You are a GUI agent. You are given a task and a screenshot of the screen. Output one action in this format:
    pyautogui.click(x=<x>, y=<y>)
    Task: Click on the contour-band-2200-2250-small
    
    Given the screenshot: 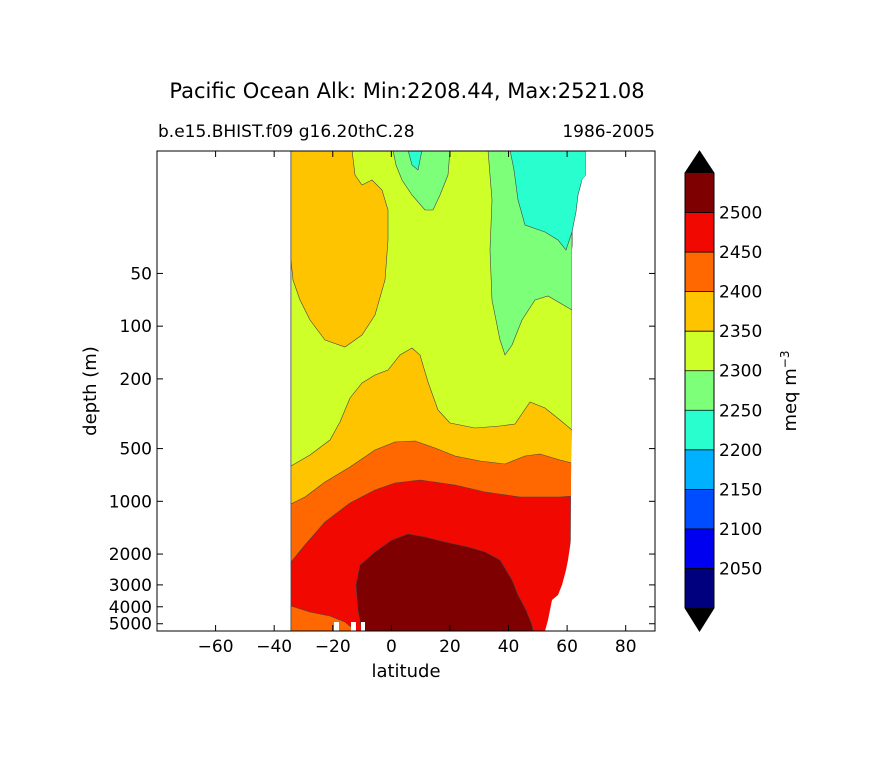 What is the action you would take?
    pyautogui.click(x=415, y=161)
    